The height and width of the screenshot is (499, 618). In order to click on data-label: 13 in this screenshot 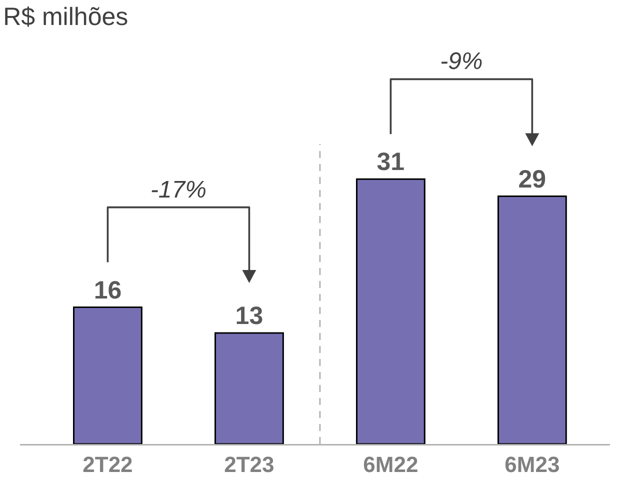, I will do `click(249, 316)`.